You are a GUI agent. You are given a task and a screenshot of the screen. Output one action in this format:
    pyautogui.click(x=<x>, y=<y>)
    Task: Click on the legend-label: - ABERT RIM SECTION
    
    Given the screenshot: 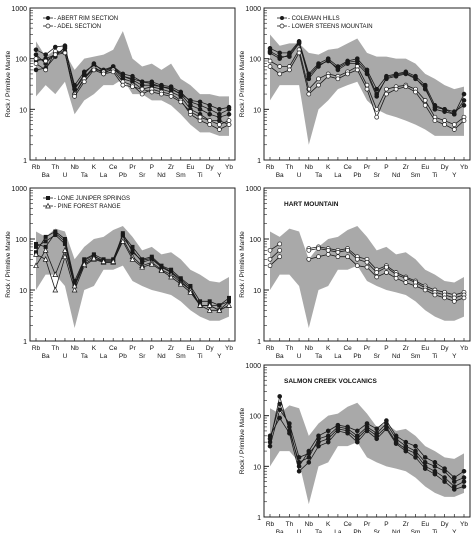 What is the action you would take?
    pyautogui.click(x=86, y=19)
    